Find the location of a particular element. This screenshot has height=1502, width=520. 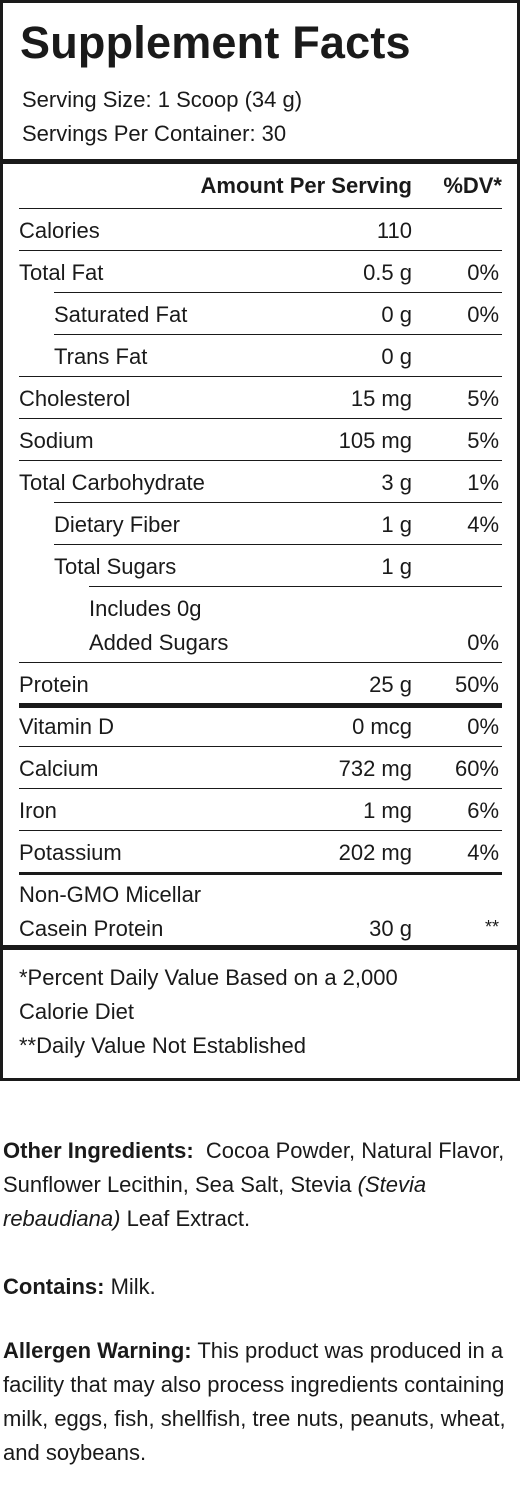

nutrient-row: Total Fat 0.5 g 0% is located at coordinates (260, 273).